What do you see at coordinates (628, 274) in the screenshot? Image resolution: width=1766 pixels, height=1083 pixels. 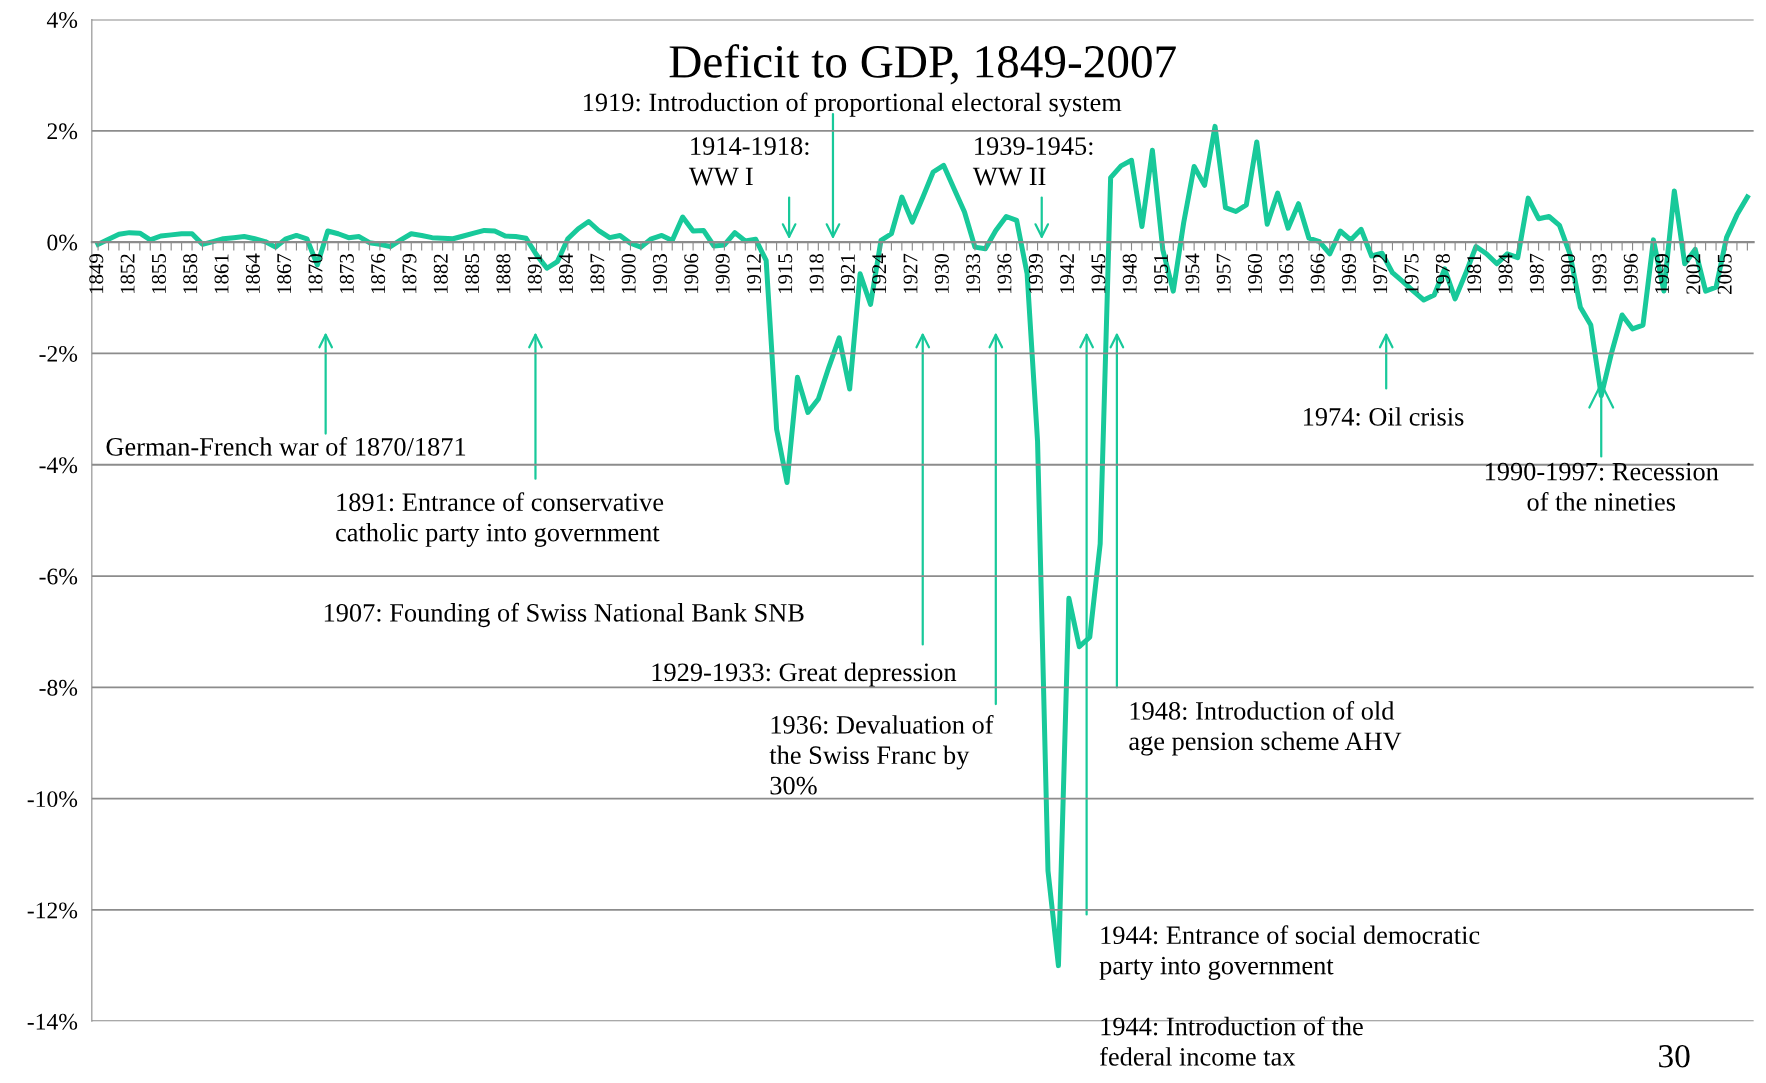 I see `x-tick-label: 1900` at bounding box center [628, 274].